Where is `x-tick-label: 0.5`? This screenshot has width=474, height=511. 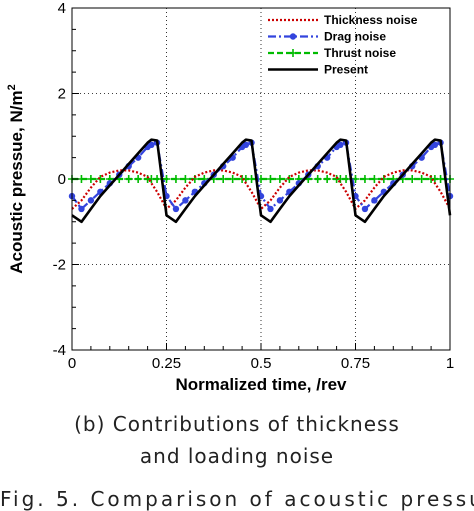 x-tick-label: 0.5 is located at coordinates (261, 363).